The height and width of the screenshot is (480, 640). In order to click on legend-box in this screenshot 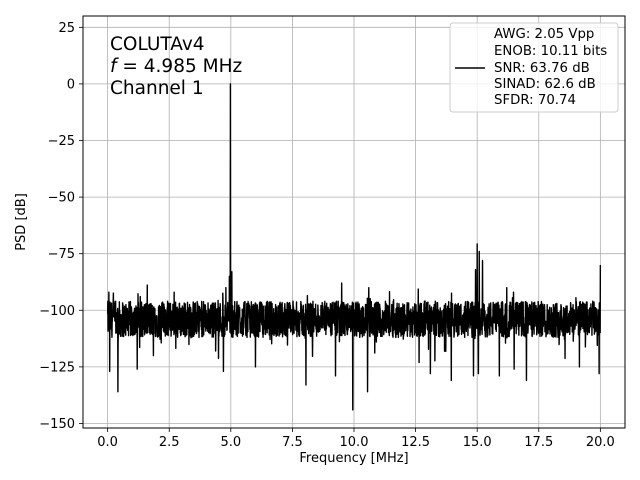, I will do `click(534, 67)`.